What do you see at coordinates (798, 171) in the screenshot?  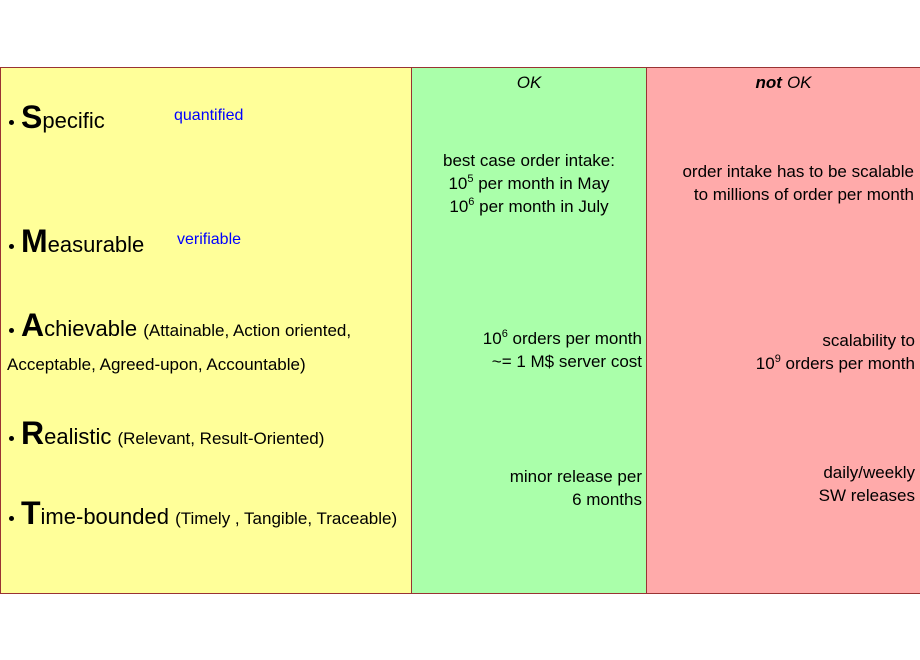 I see `cell-line: order intake has to be scalable` at bounding box center [798, 171].